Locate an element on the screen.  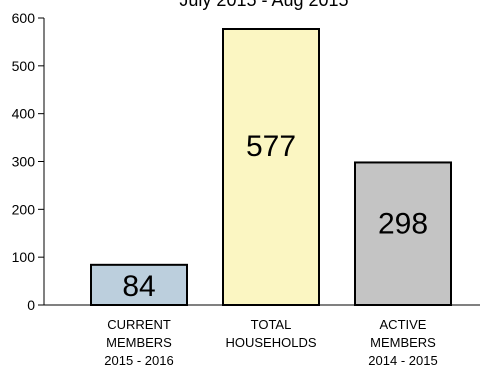
bar-value-label: 84 is located at coordinates (138, 286).